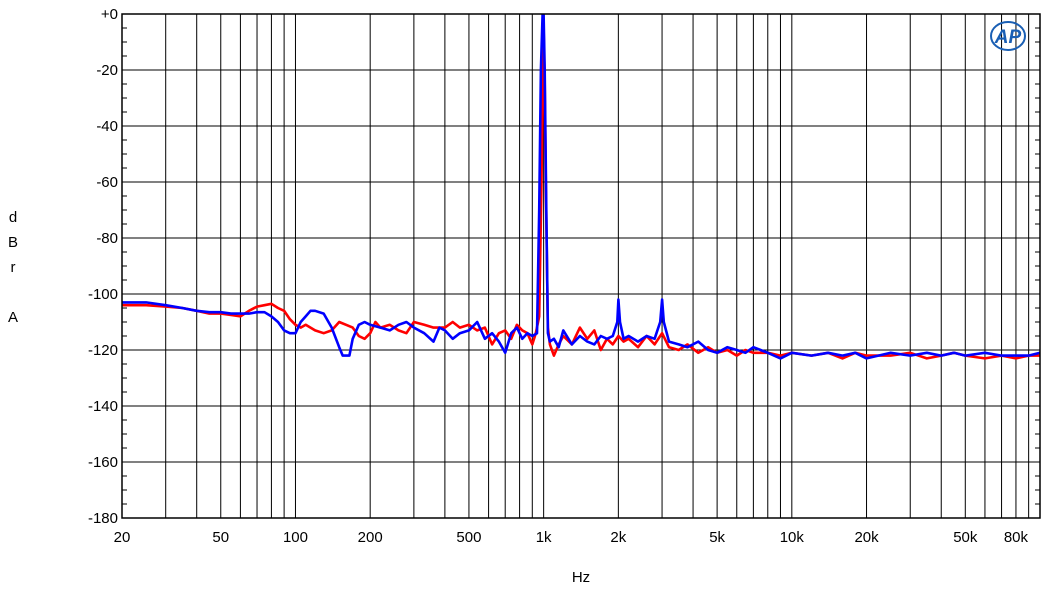 This screenshot has height=590, width=1044. Describe the element at coordinates (1016, 537) in the screenshot. I see `x-tick-label: 80k` at that location.